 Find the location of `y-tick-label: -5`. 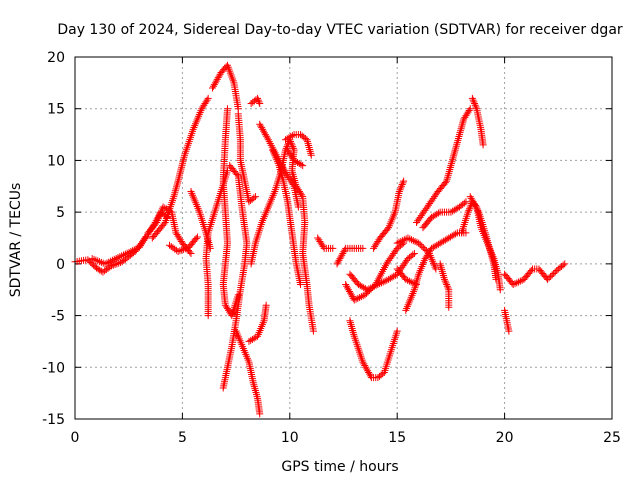

y-tick-label: -5 is located at coordinates (58, 317).